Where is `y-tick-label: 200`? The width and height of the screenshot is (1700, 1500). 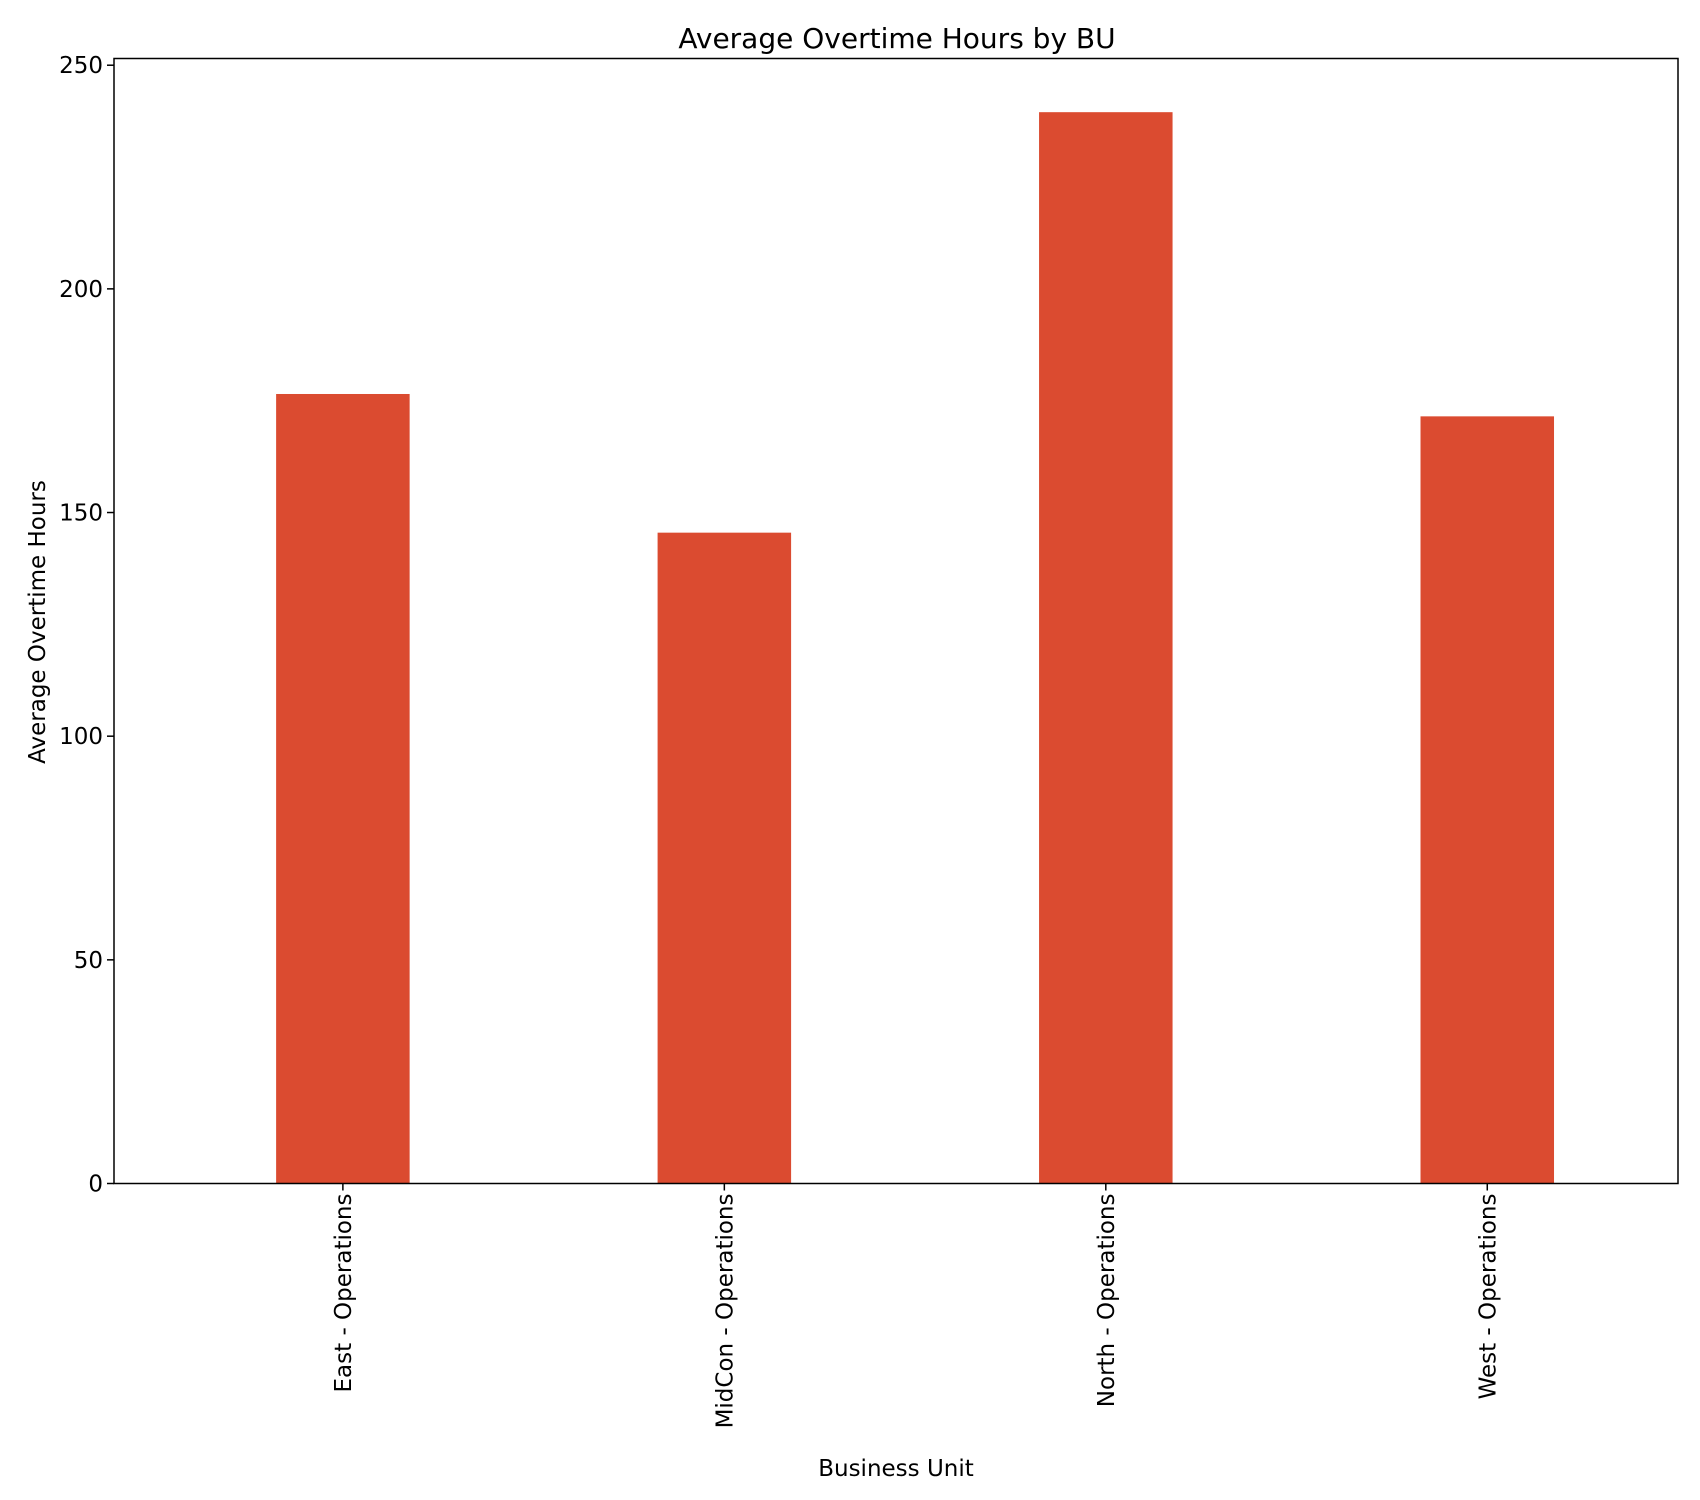 y-tick-label: 200 is located at coordinates (81, 290).